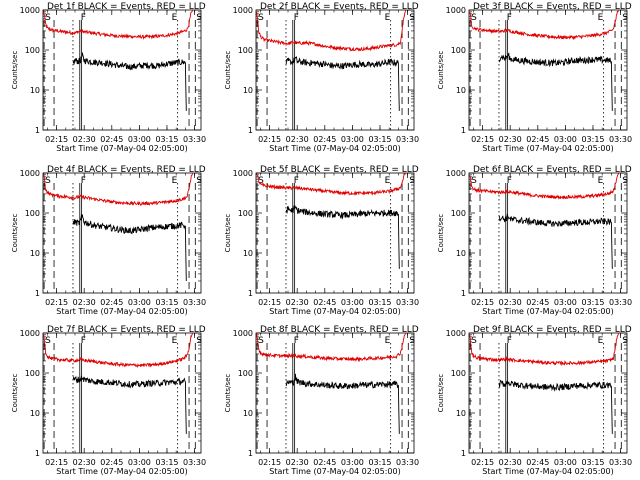 The height and width of the screenshot is (480, 640). What do you see at coordinates (552, 7) in the screenshot?
I see `panel-title: Det 3f BLACK = Events, RED = LLD` at bounding box center [552, 7].